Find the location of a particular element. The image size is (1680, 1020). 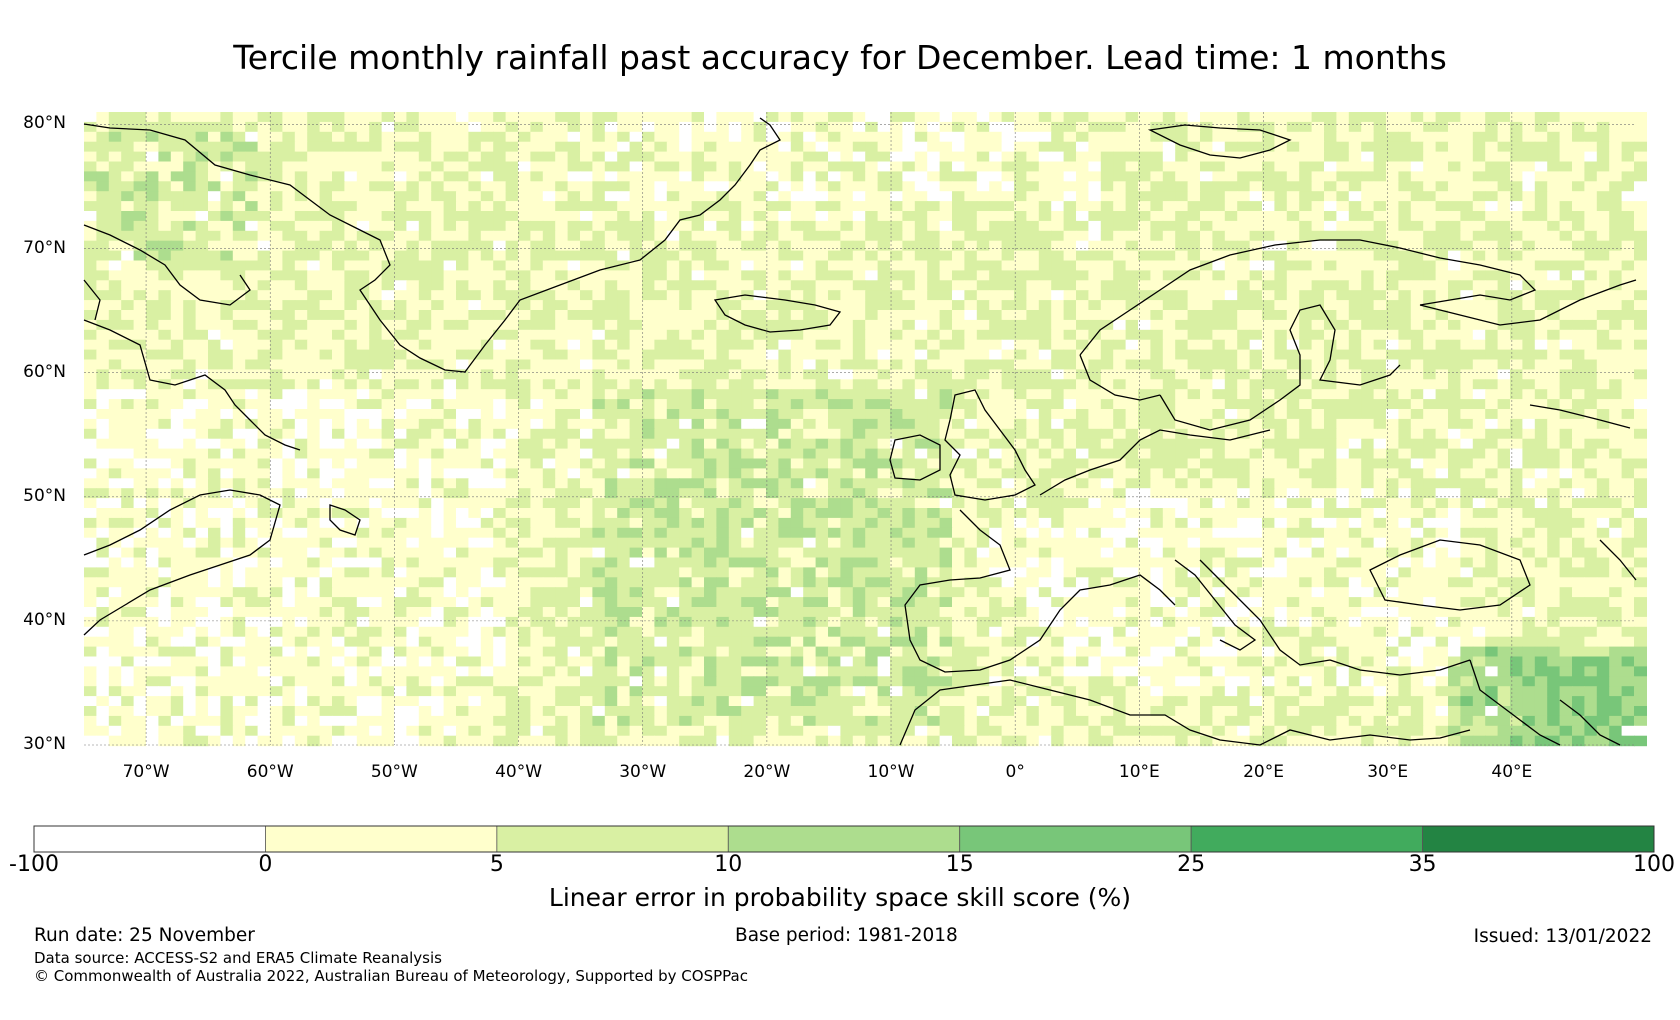

colorbar-tick-label: 100 is located at coordinates (1654, 864).